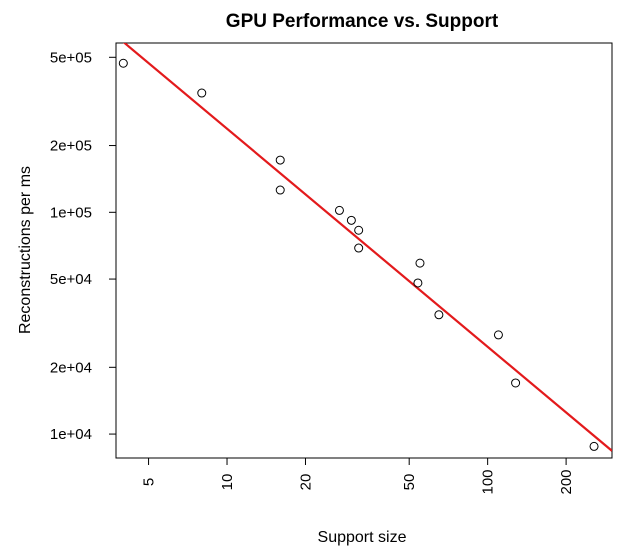 The height and width of the screenshot is (556, 640). I want to click on y-axis-label: Reconstructions per ms, so click(25, 250).